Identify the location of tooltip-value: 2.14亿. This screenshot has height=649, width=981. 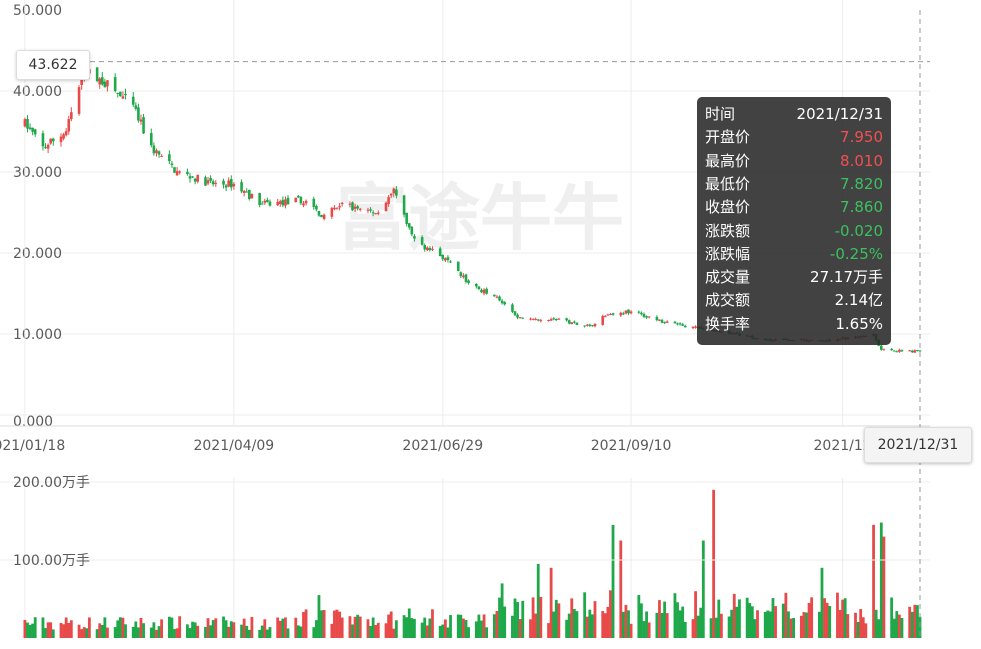
(858, 300).